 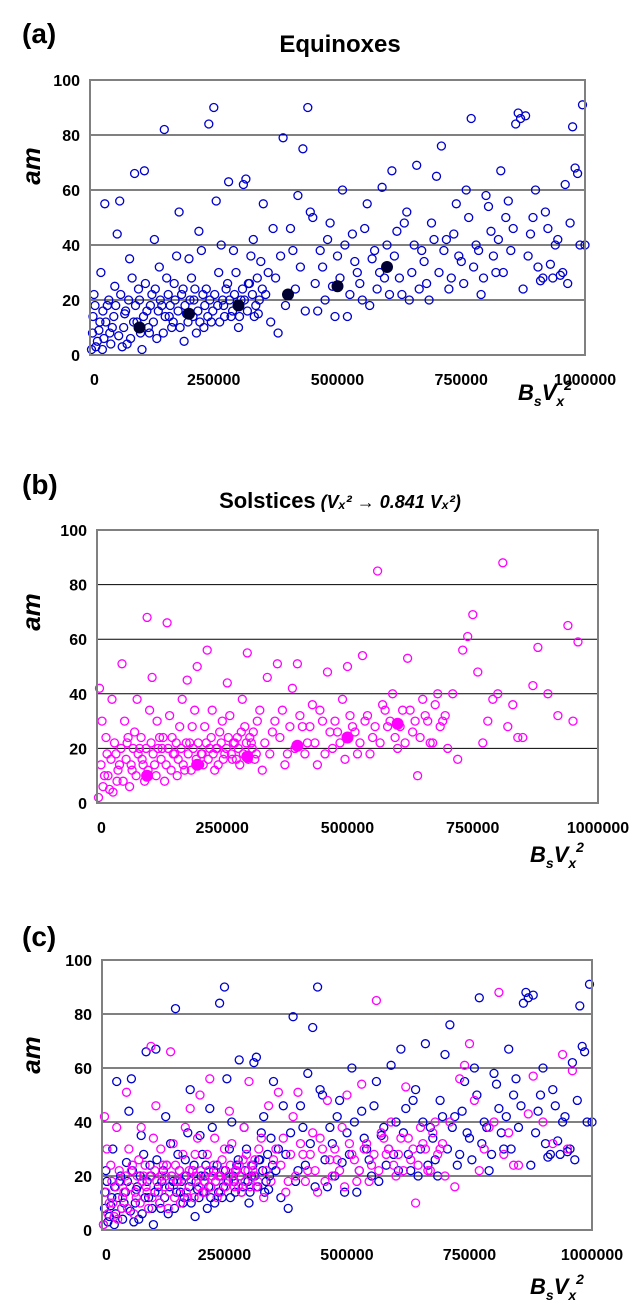 I want to click on x-tick-label: 1000000, so click(x=592, y=1255).